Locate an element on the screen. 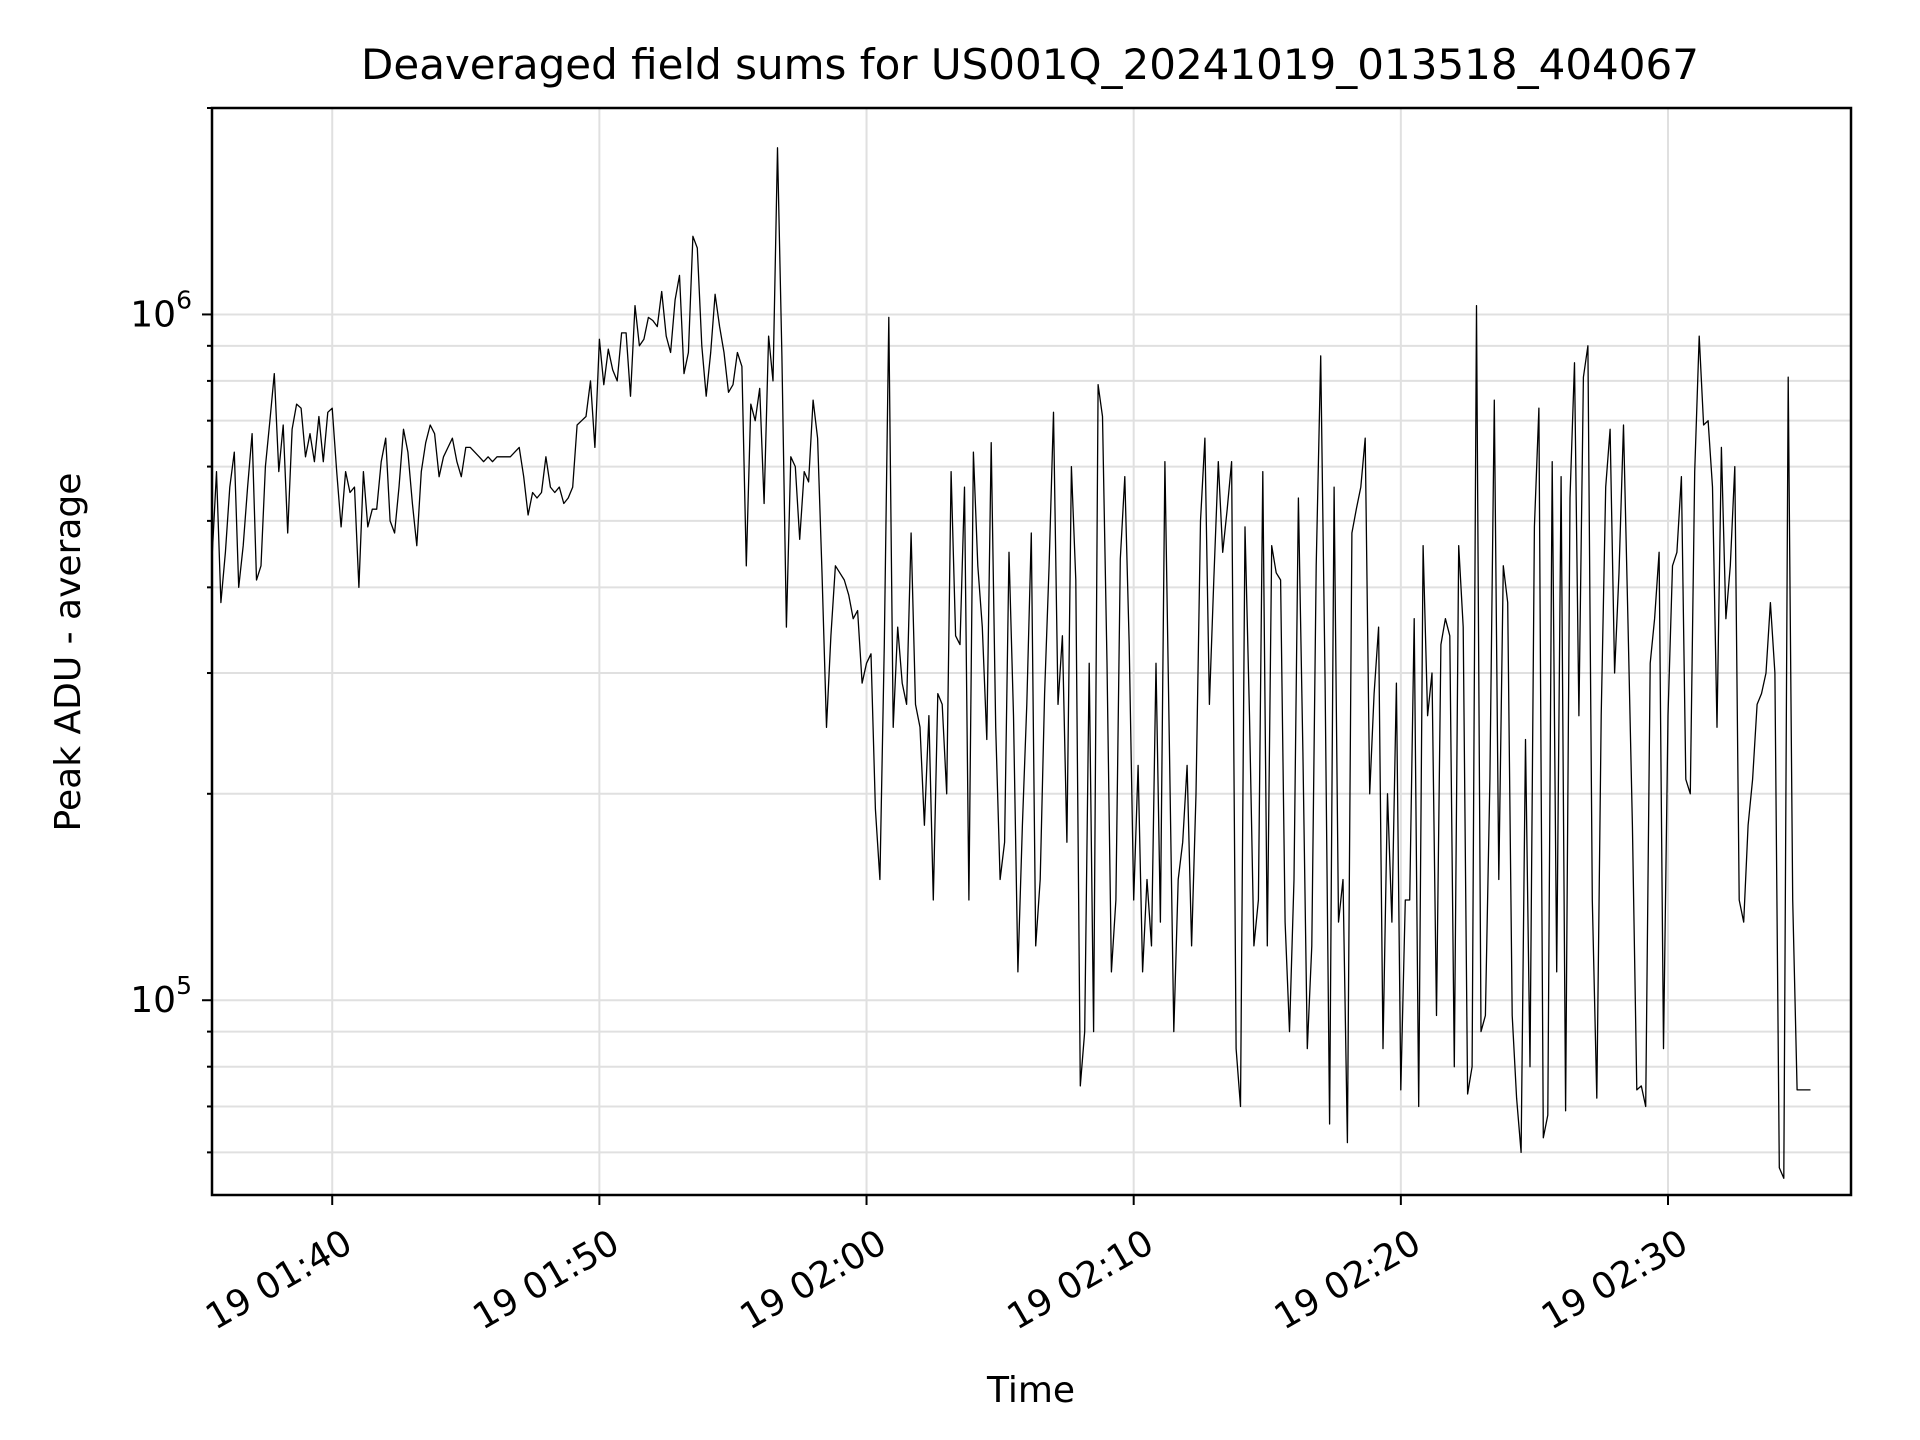 The height and width of the screenshot is (1440, 1920). x-axis-label: Time is located at coordinates (1030, 1390).